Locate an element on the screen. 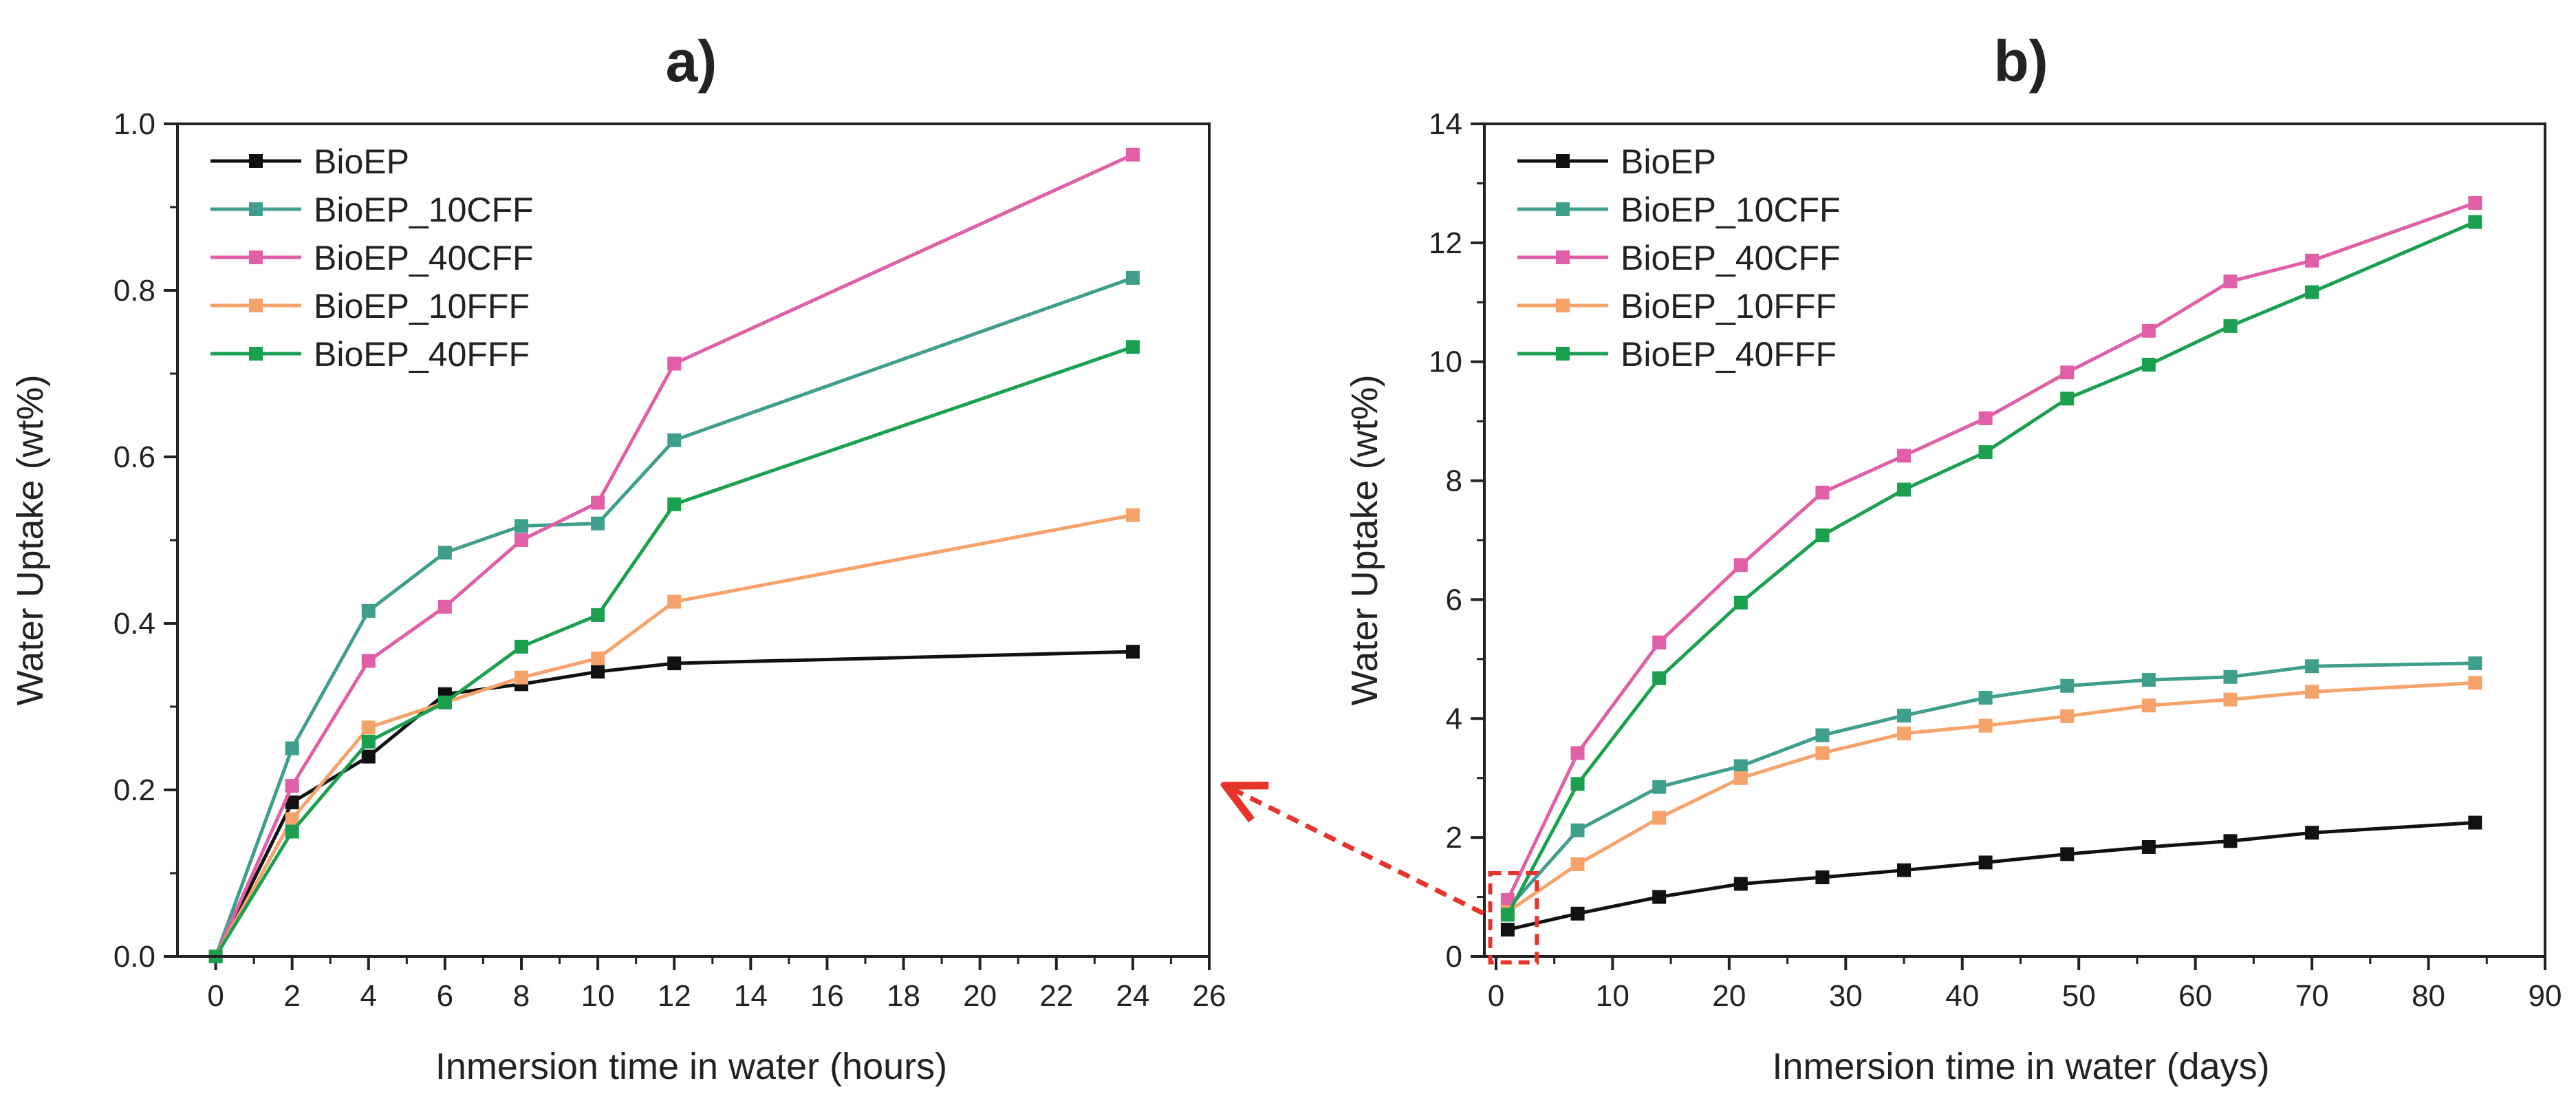  panel-b-x-tick-label: 60 is located at coordinates (2195, 996).